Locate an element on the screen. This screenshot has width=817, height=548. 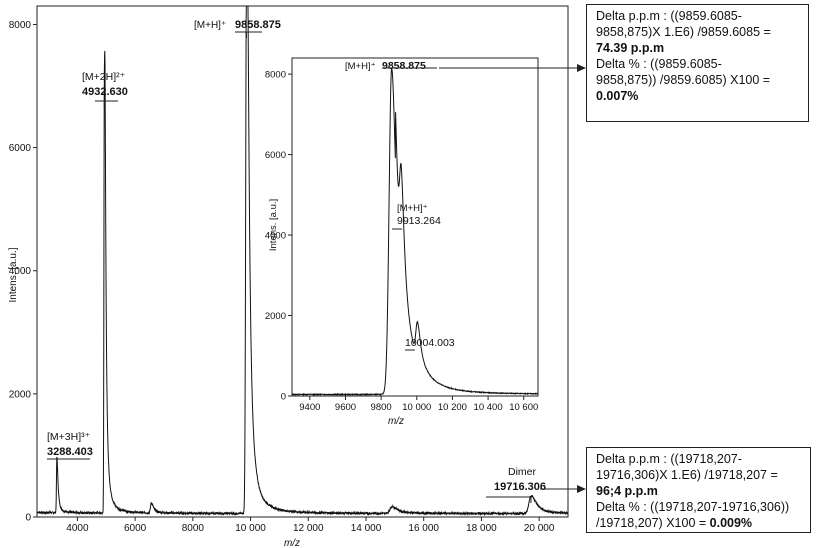
box2-line5-value: 0.009% is located at coordinates (731, 523).